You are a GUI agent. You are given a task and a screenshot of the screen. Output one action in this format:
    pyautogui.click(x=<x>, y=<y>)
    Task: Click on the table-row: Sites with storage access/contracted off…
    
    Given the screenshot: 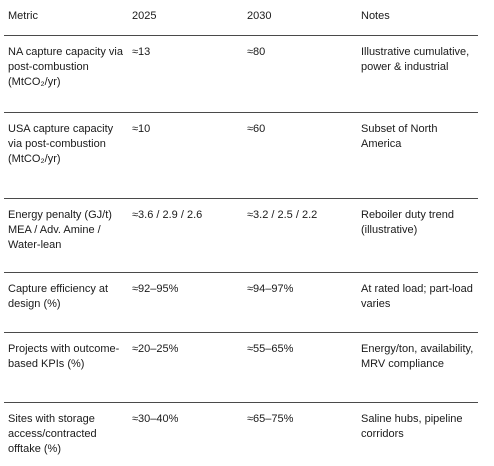 What is the action you would take?
    pyautogui.click(x=241, y=433)
    